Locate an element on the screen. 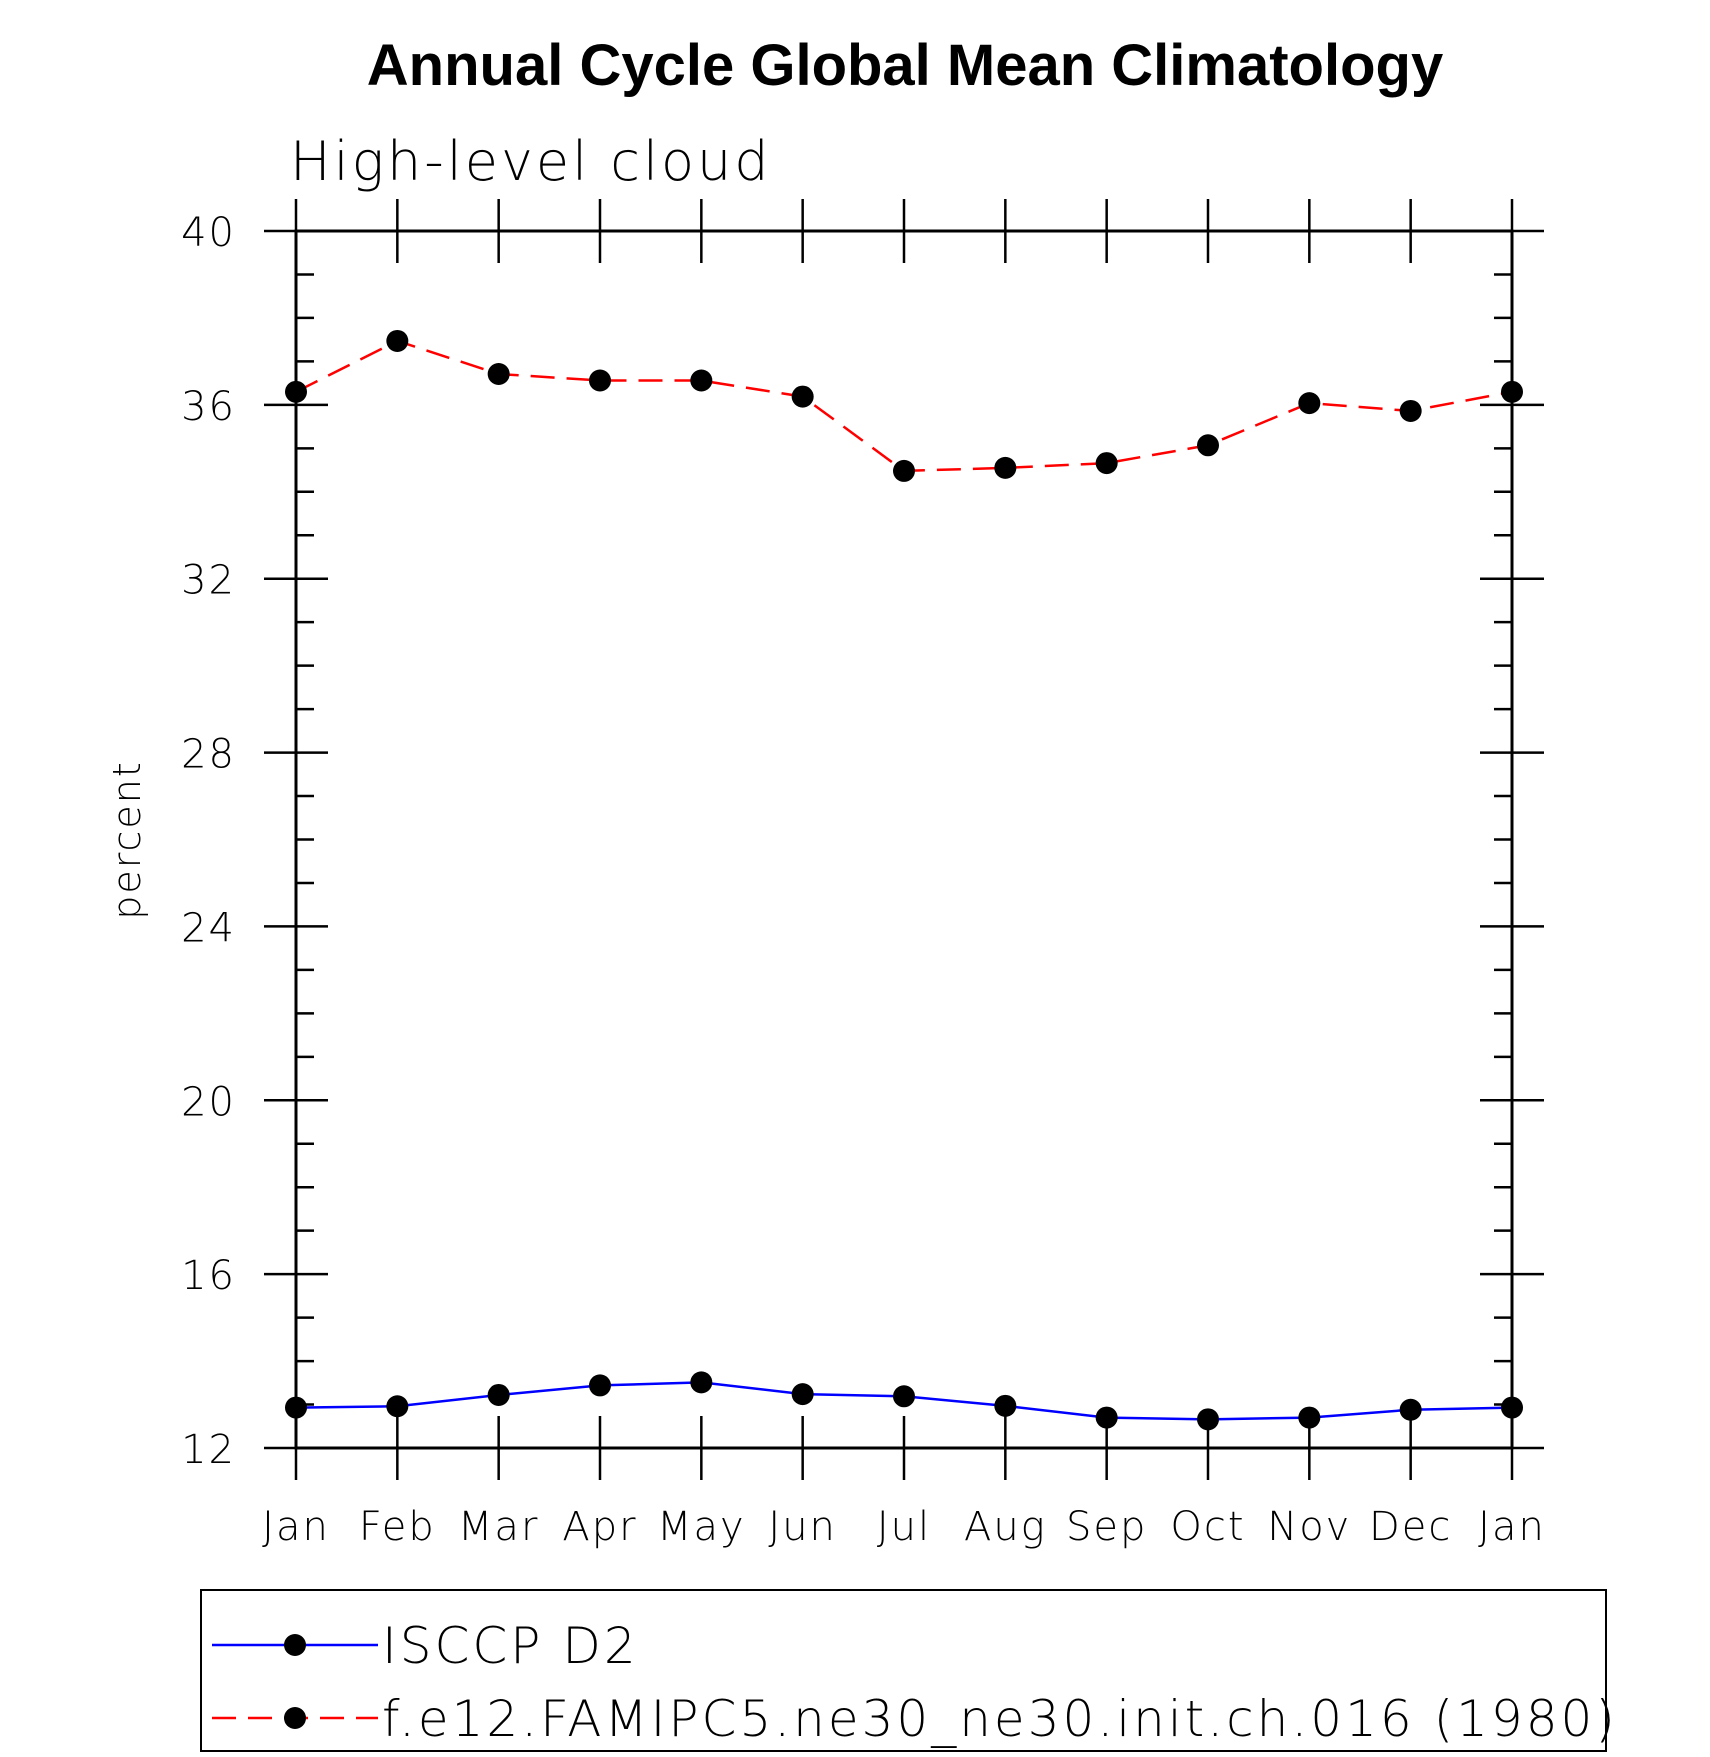 This screenshot has height=1757, width=1710. x-tick-label: Sep is located at coordinates (1106, 1527).